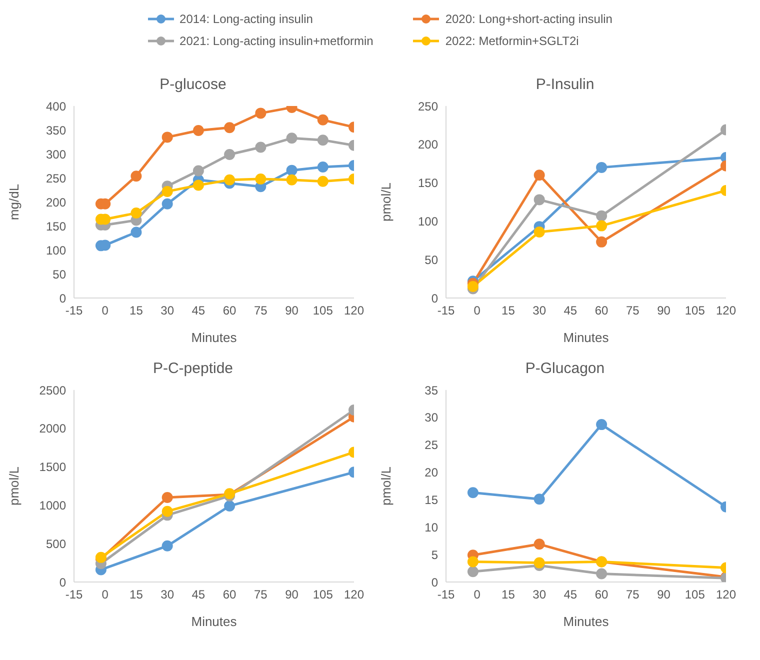  Describe the element at coordinates (246, 19) in the screenshot. I see `legend-label: 2014: Long-acting insulin` at that location.